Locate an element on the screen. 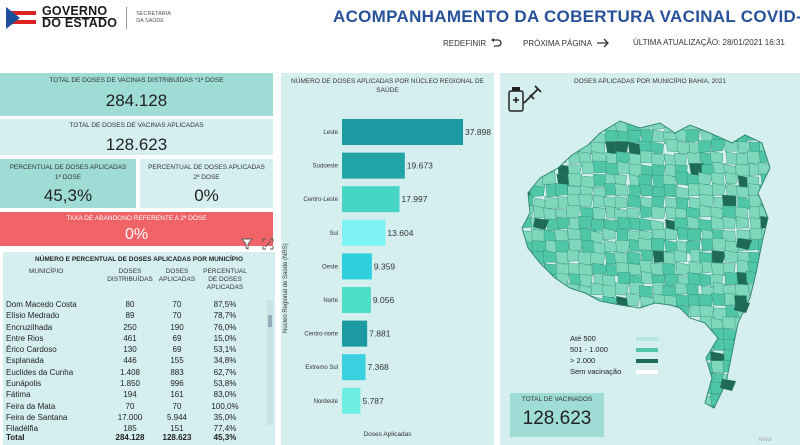 The image size is (800, 445). table-row: Euclides da Cunha 1.408 883 62,7% is located at coordinates (139, 372).